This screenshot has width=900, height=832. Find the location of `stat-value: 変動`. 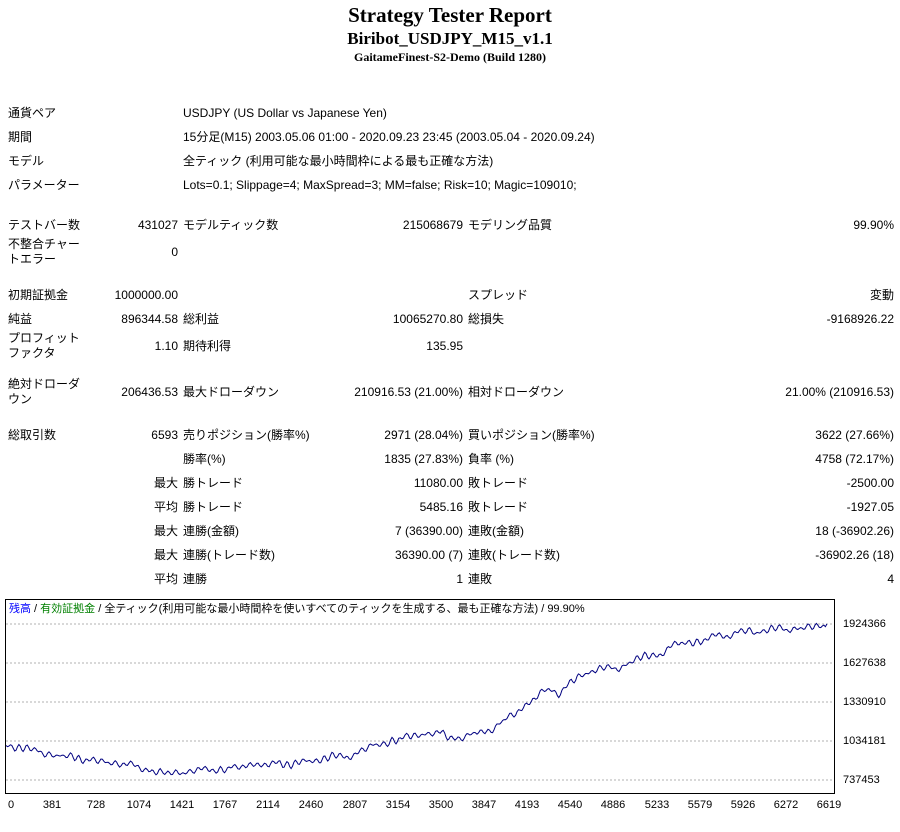

stat-value: 変動 is located at coordinates (882, 294).